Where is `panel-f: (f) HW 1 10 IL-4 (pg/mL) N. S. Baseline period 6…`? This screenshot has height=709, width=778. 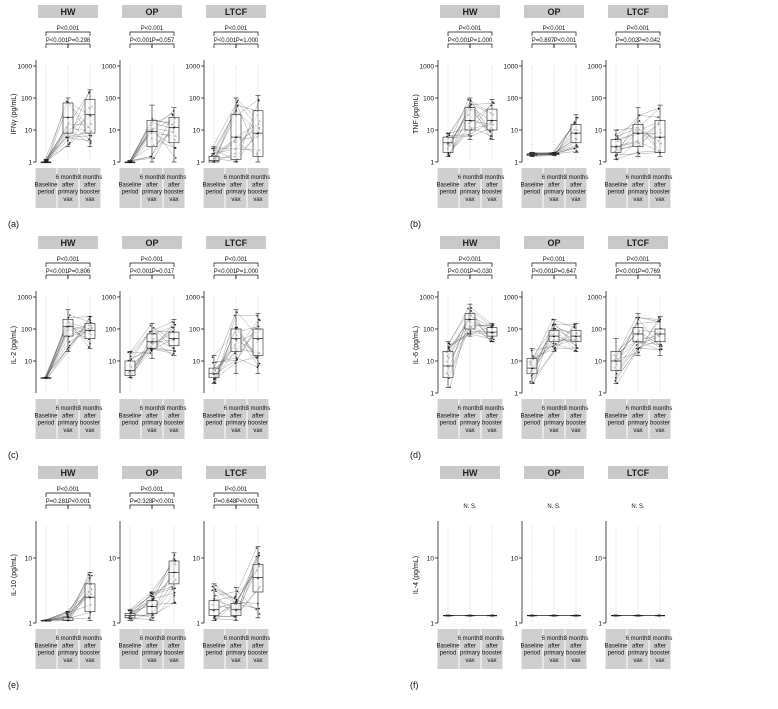
panel-f: (f) HW 1 10 IL-4 (pg/mL) N. S. Baseline period 6… is located at coordinates (541, 578).